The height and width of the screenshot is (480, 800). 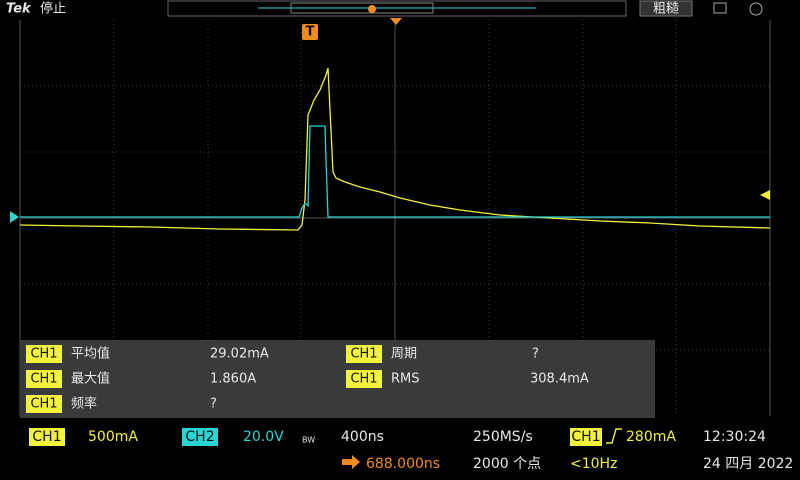 What do you see at coordinates (507, 464) in the screenshot?
I see `record-length: 2000 个点` at bounding box center [507, 464].